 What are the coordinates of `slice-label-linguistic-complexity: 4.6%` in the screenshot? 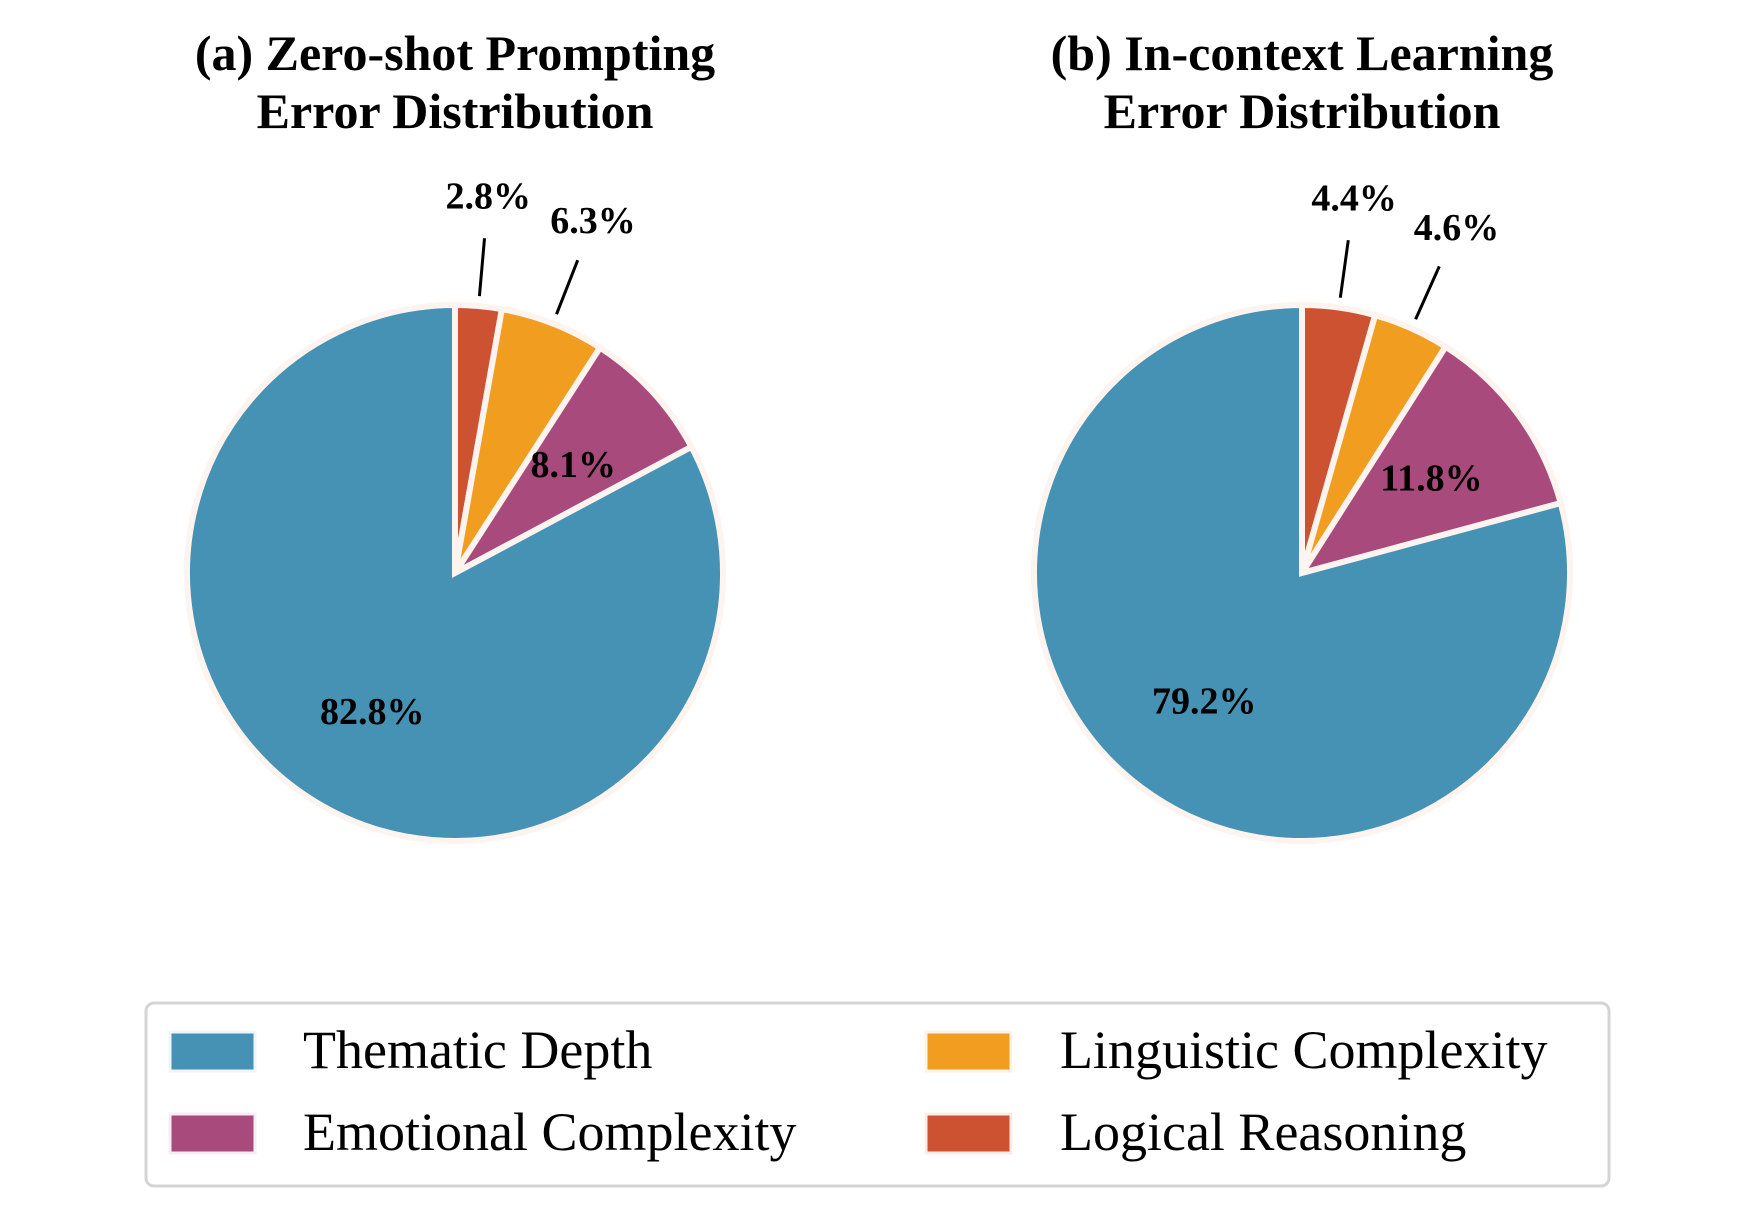 It's located at (1457, 228).